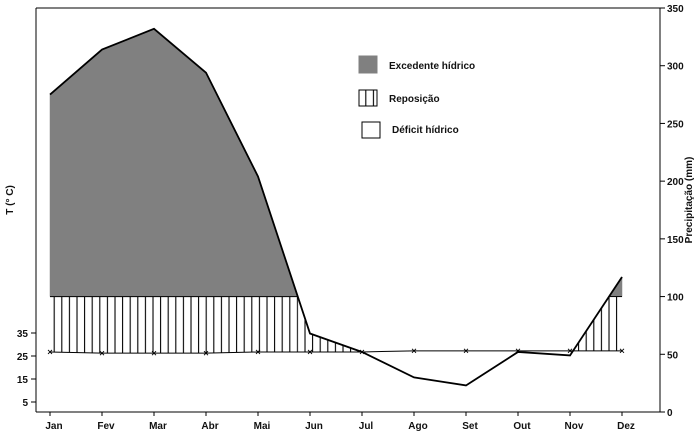  Describe the element at coordinates (425, 130) in the screenshot. I see `legend-label-deficit: Déficit hídrico` at that location.